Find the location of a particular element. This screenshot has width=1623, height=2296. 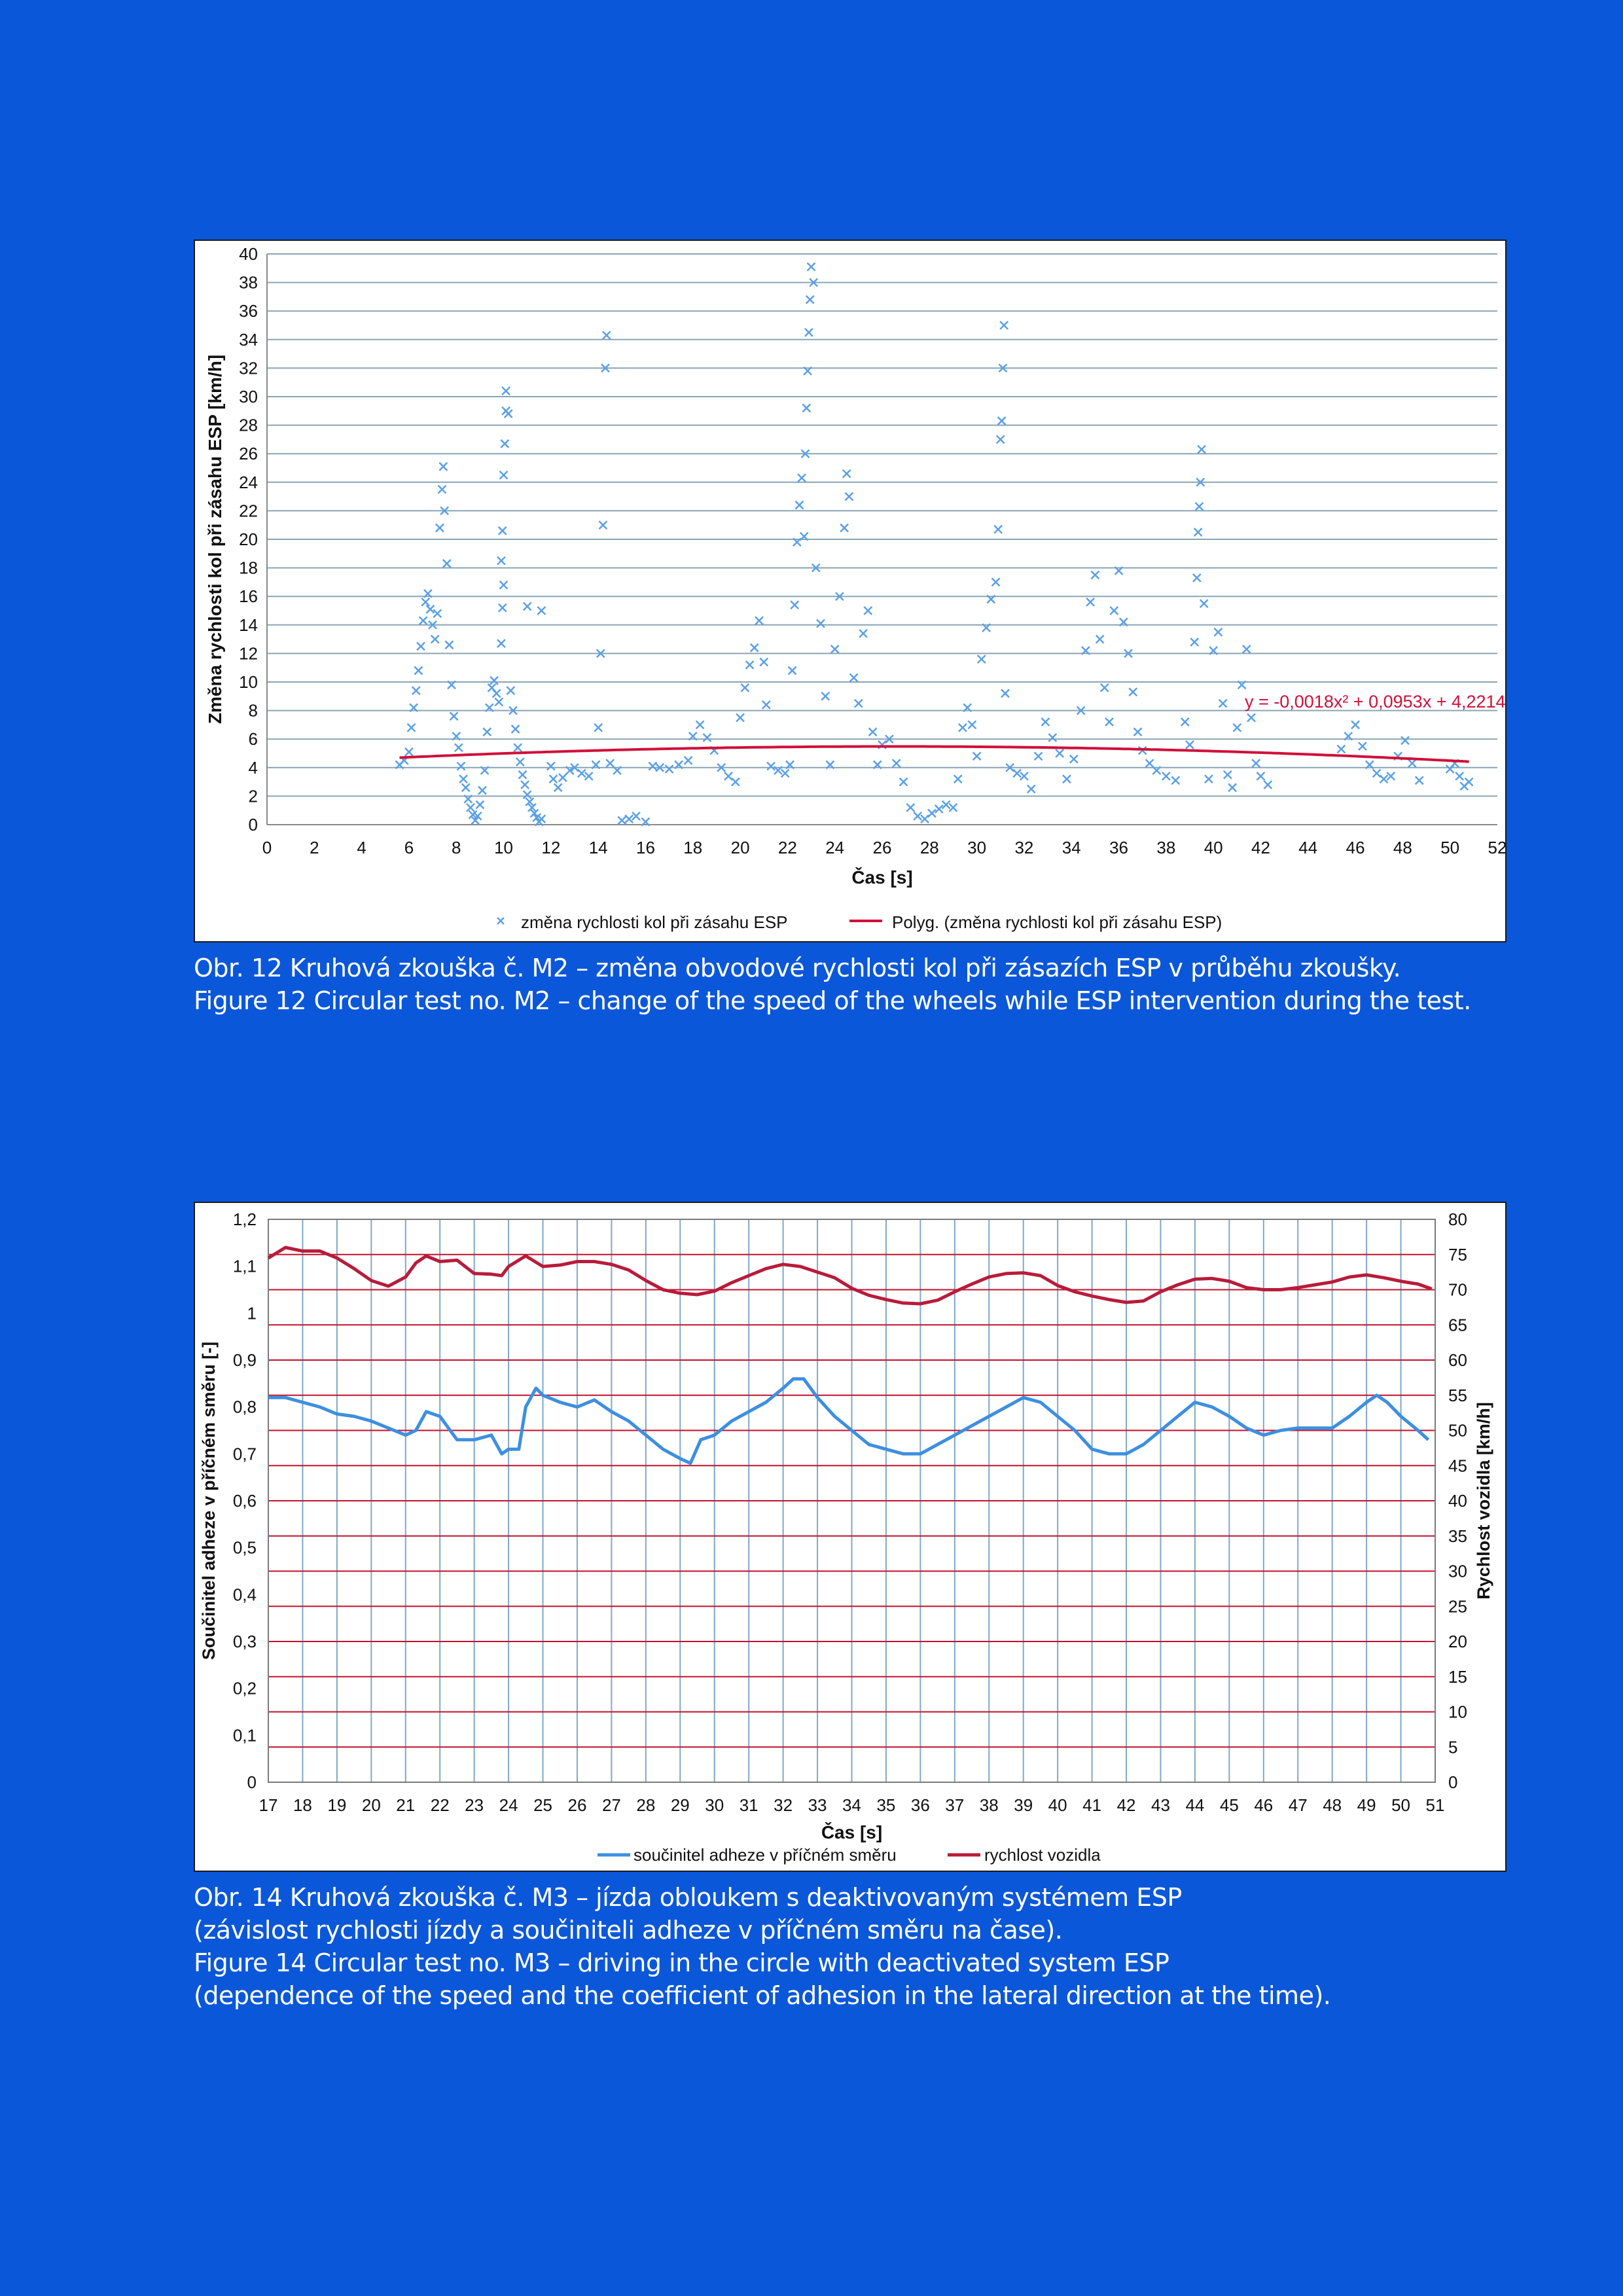

x-tick-label: 44 is located at coordinates (1307, 847).